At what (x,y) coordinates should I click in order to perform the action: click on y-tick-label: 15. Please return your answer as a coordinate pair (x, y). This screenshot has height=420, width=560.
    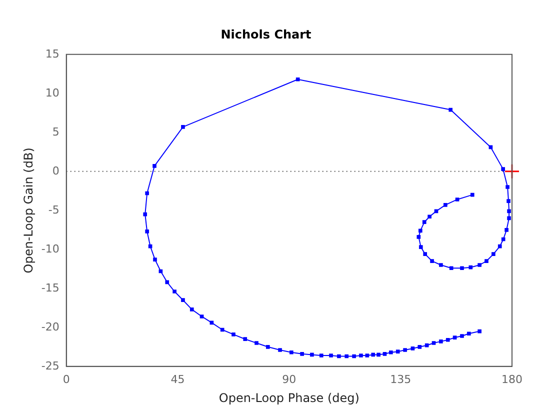
    Looking at the image, I should click on (52, 53).